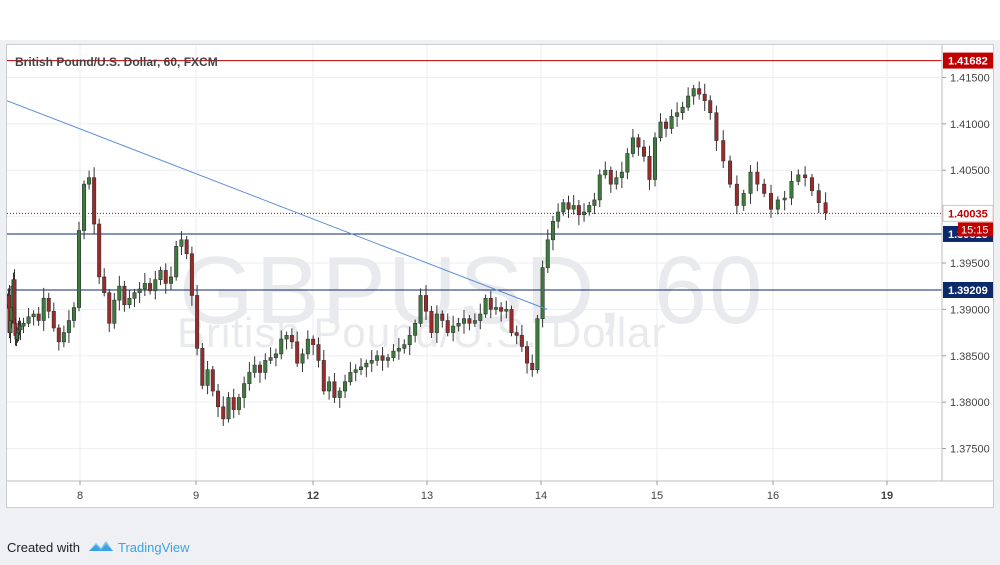 This screenshot has width=1000, height=565. I want to click on price-tick-label: 1.39000, so click(970, 310).